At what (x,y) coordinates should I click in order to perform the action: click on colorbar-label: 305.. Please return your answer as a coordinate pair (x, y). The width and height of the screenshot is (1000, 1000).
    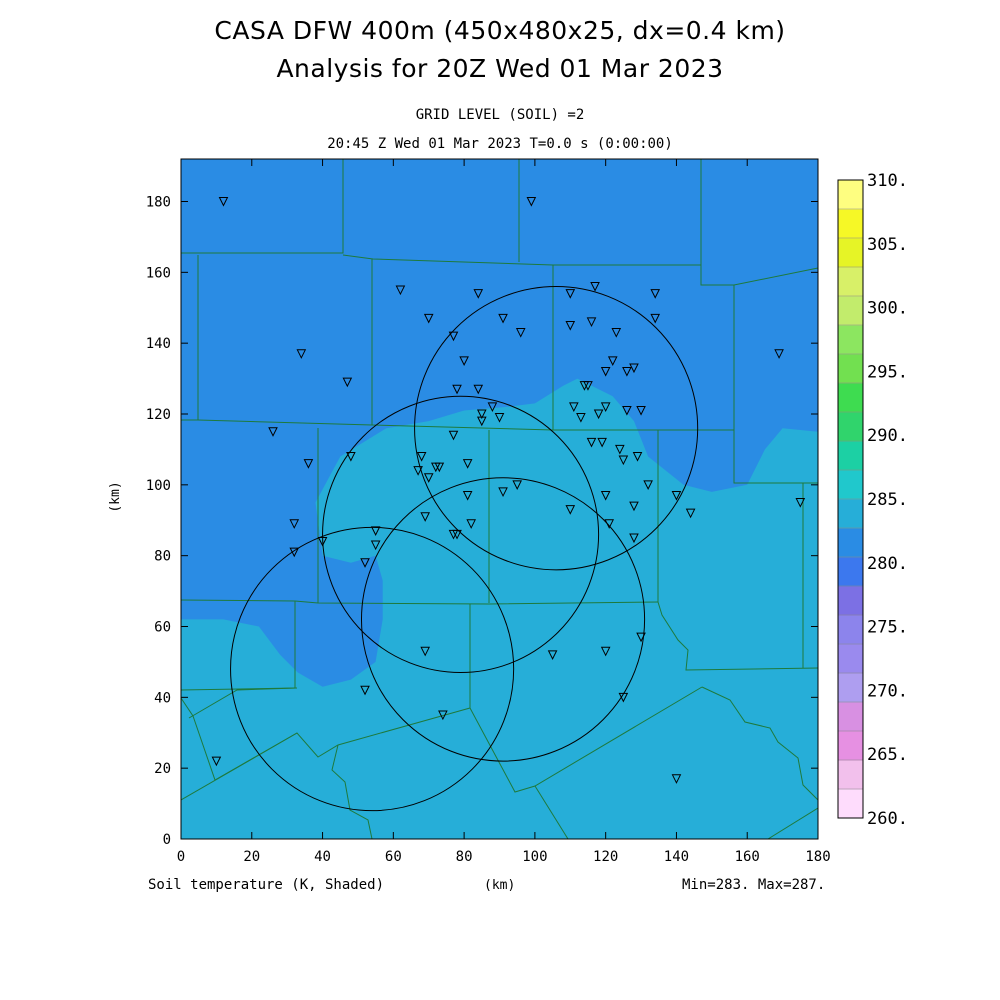
    Looking at the image, I should click on (887, 245).